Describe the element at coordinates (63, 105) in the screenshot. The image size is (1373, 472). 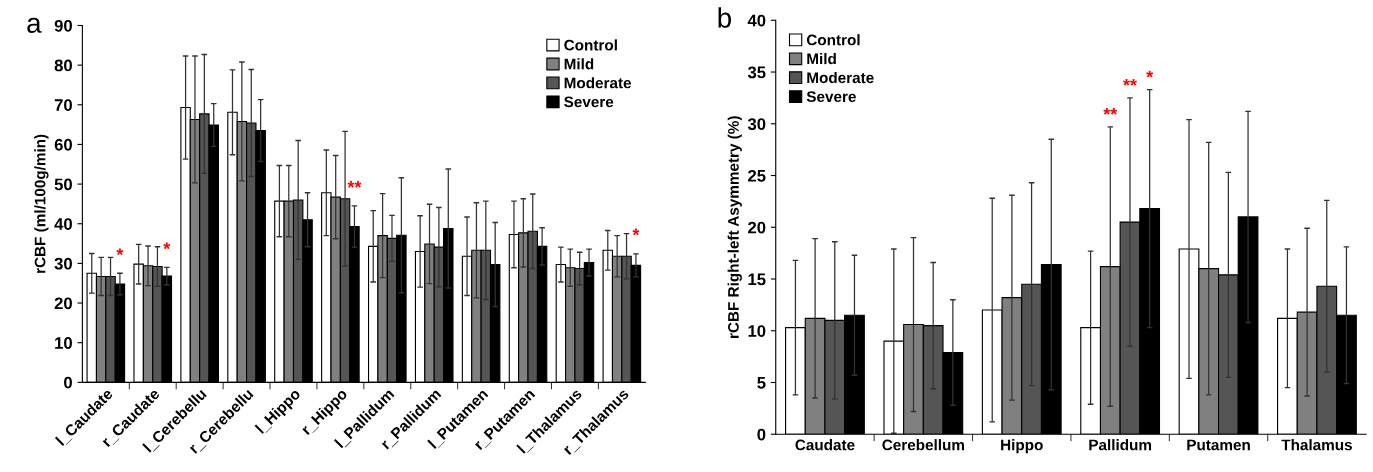
I see `y-tick-label: 70` at that location.